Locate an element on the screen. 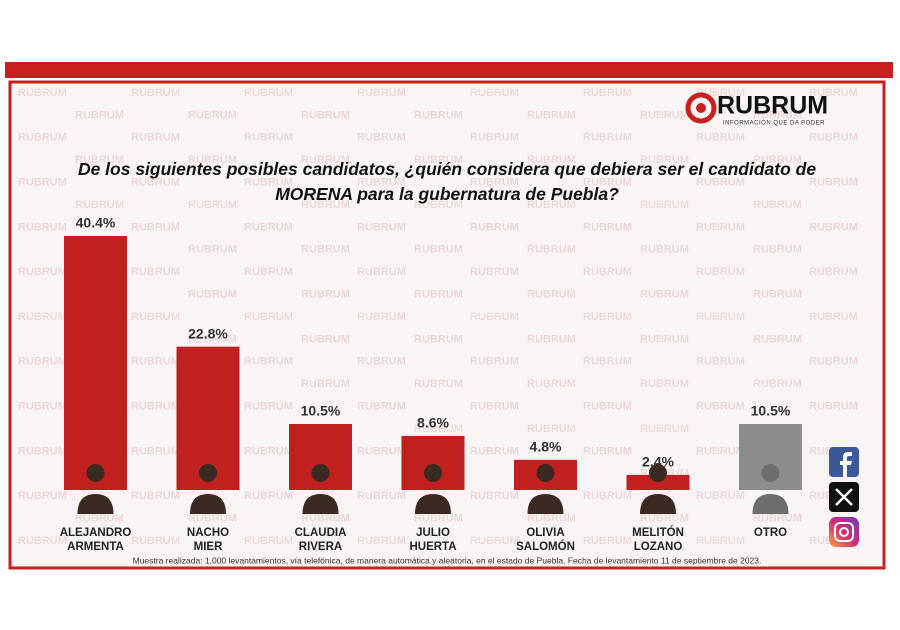 This screenshot has width=900, height=630. value-label: 22.8% is located at coordinates (208, 333).